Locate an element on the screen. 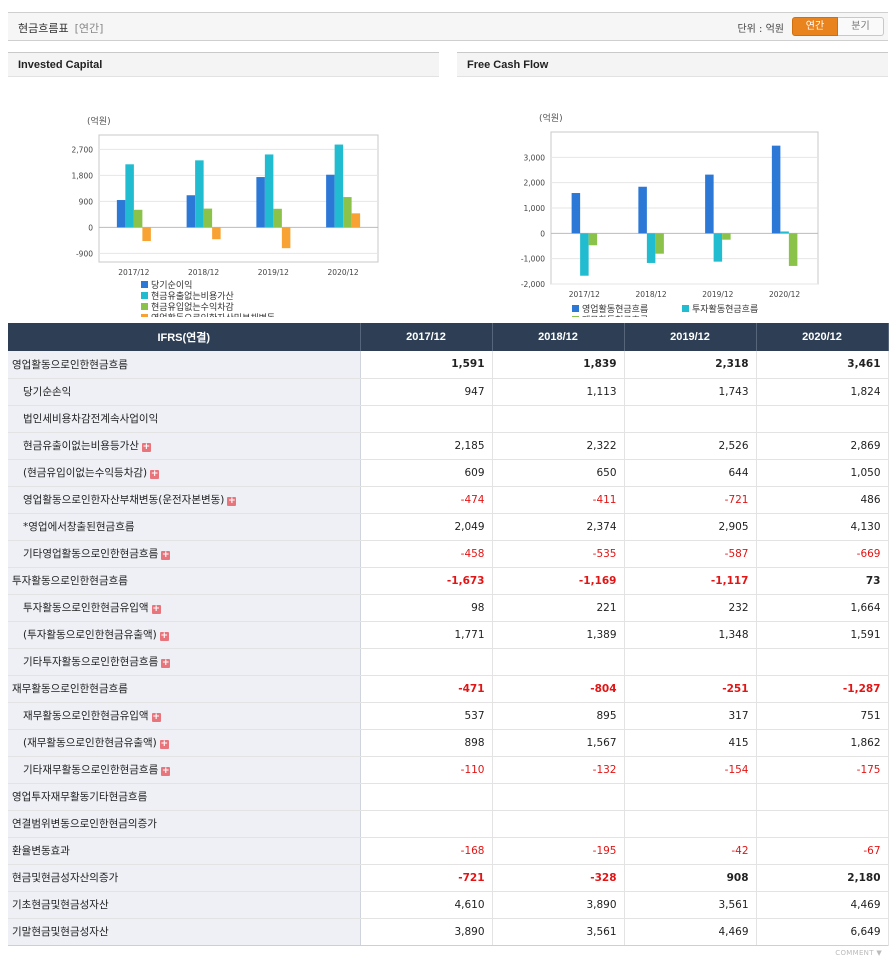 This screenshot has width=894, height=973. y-tick-label: 2,000 is located at coordinates (535, 183).